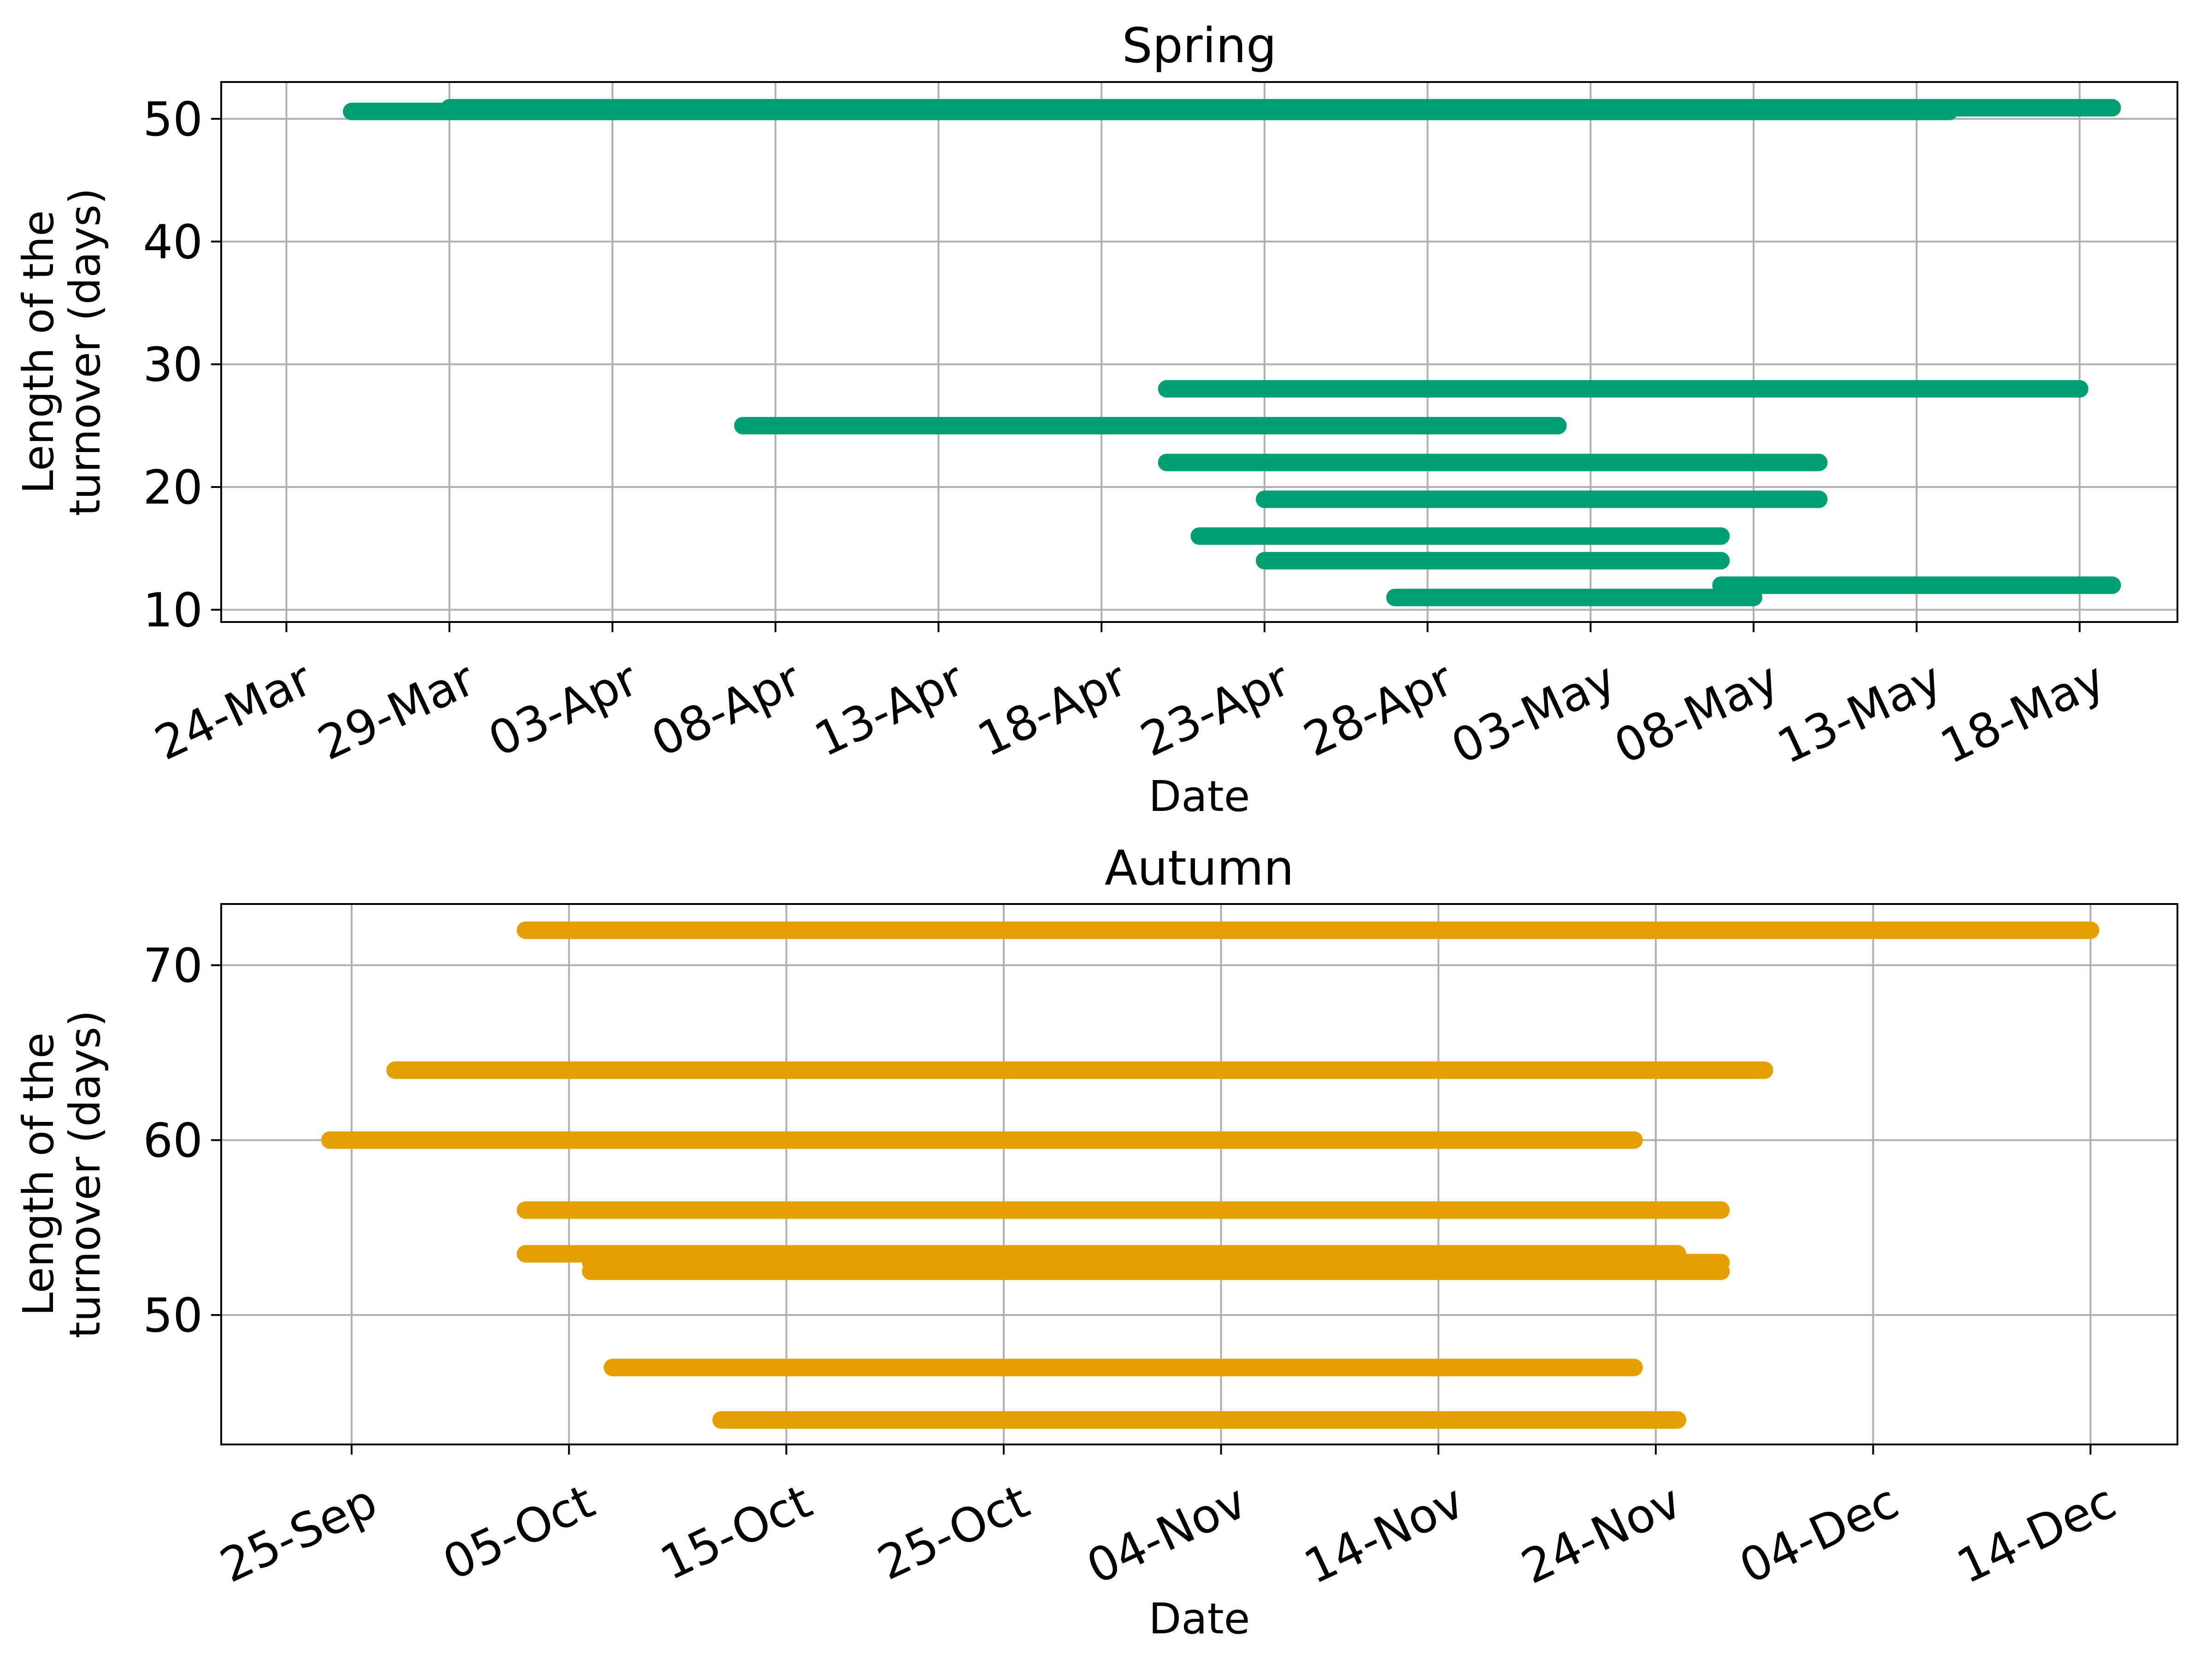 This screenshot has height=1661, width=2212. What do you see at coordinates (519, 1532) in the screenshot?
I see `x-tick-label: 05-Oct` at bounding box center [519, 1532].